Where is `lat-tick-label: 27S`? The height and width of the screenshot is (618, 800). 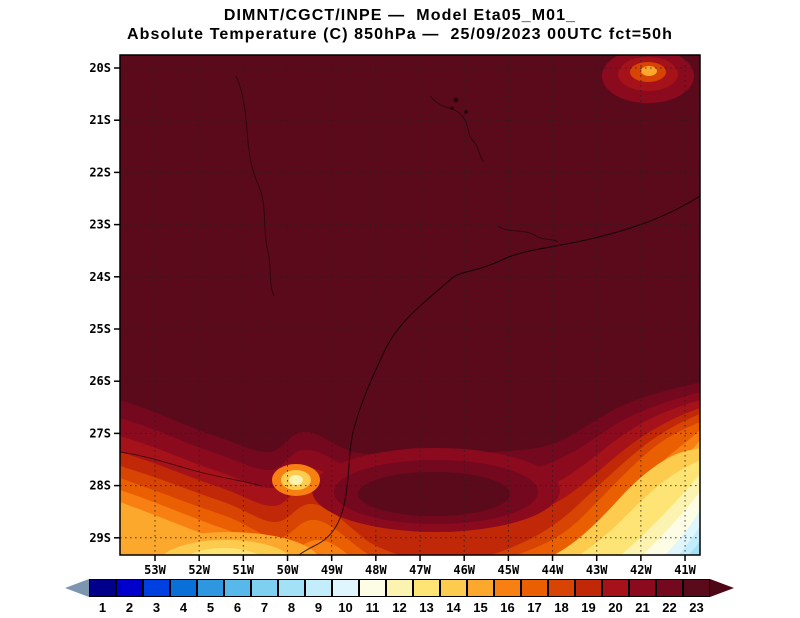
lat-tick-label: 27S is located at coordinates (100, 433).